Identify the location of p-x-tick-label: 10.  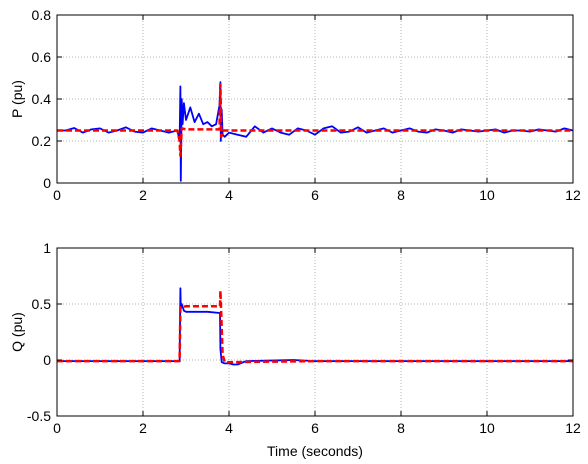
(487, 195).